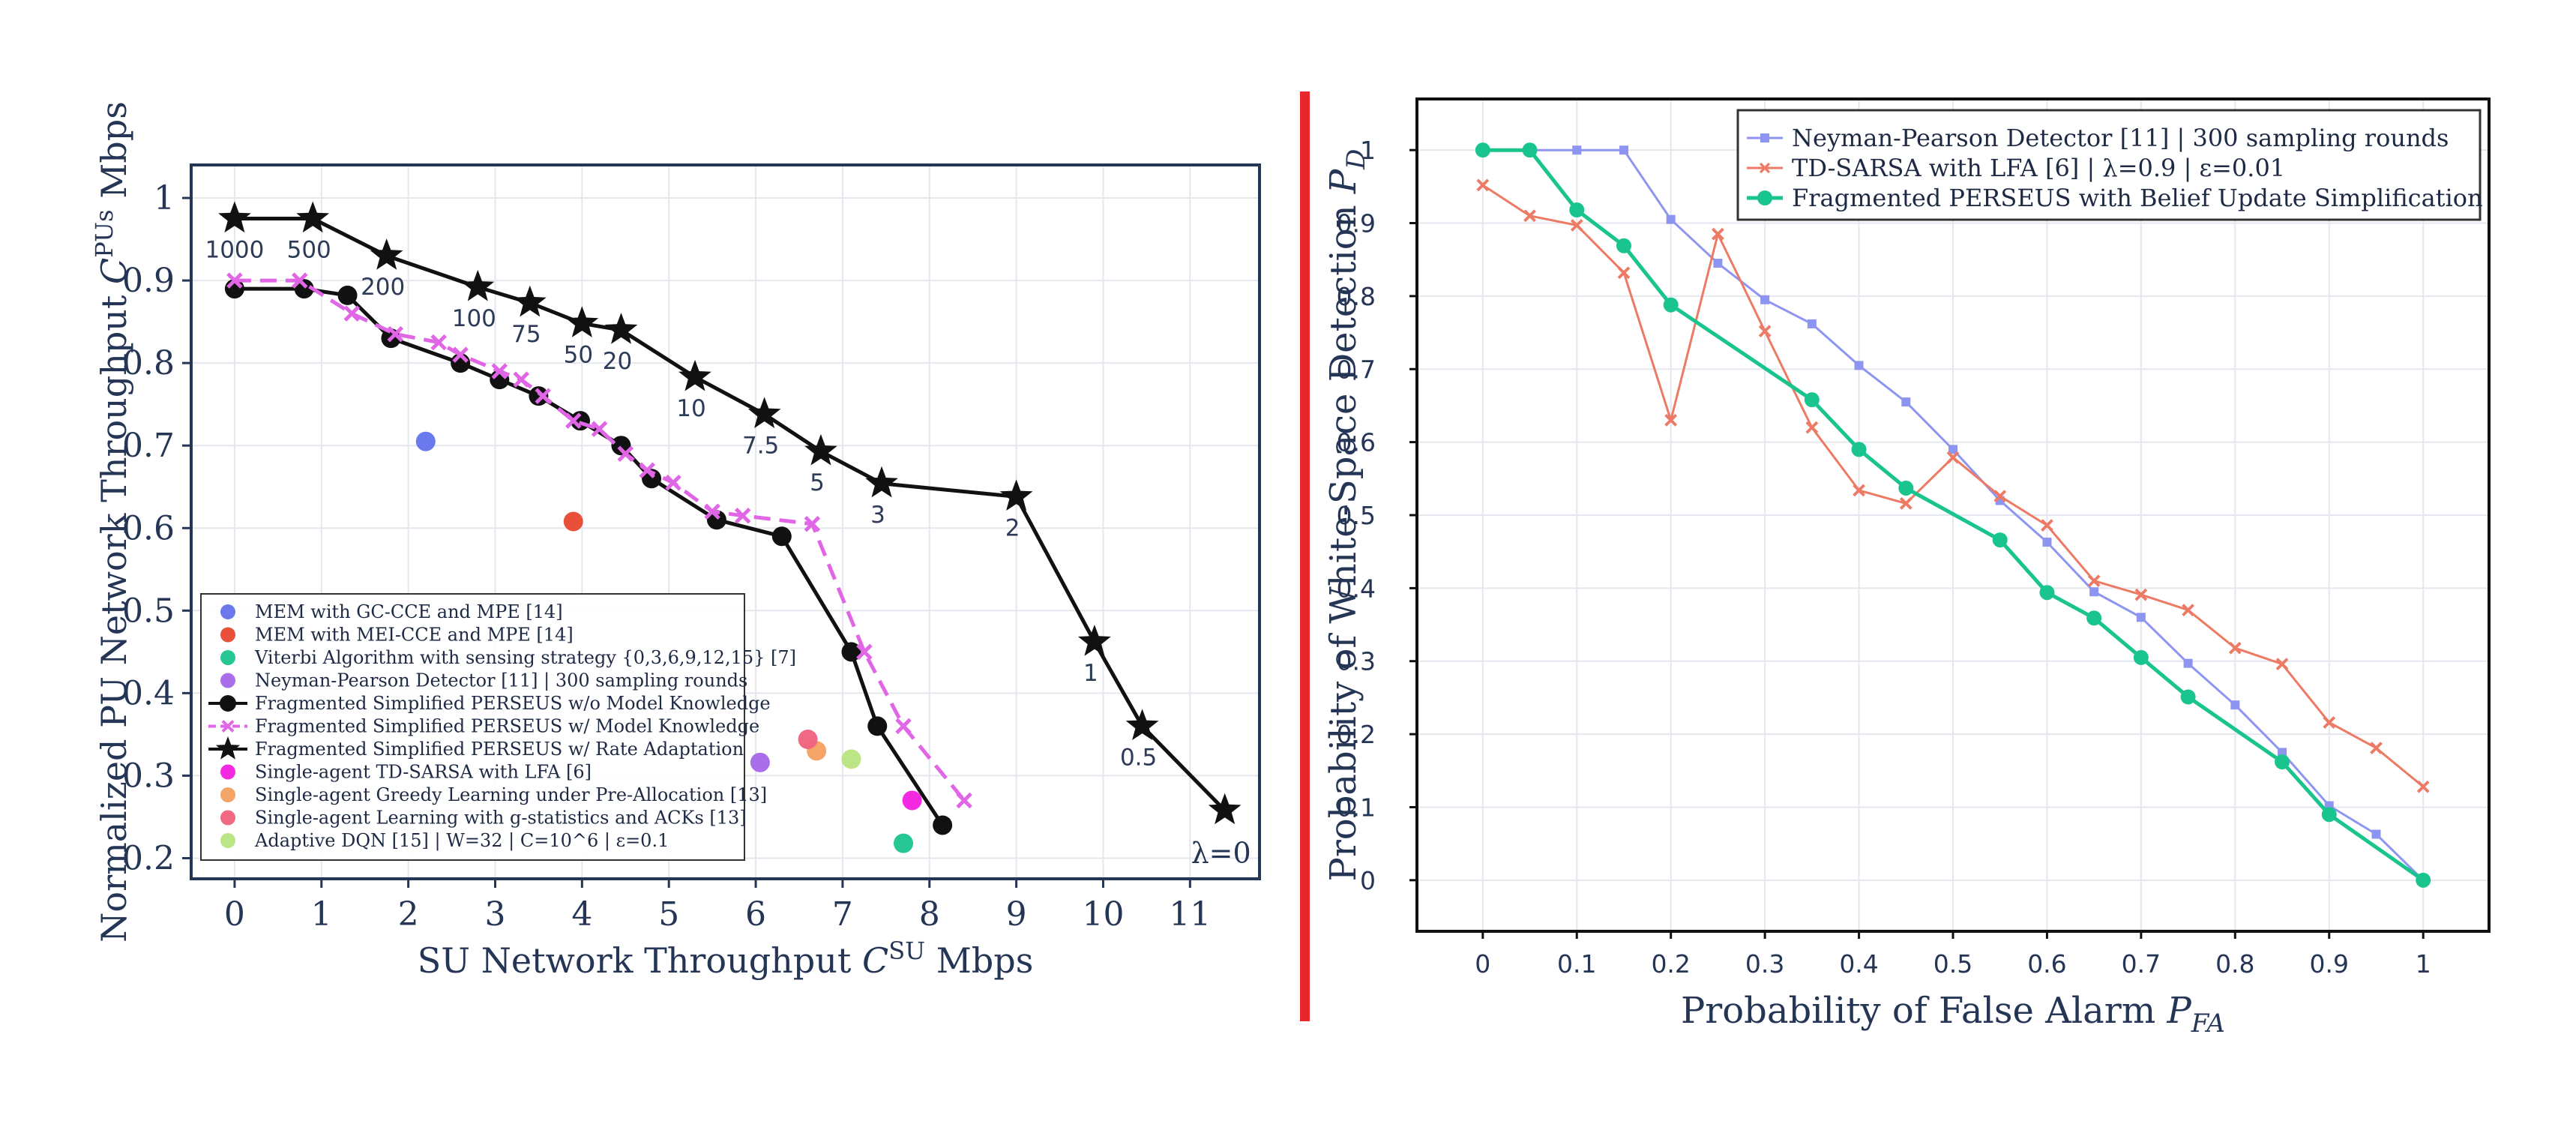 This screenshot has width=2576, height=1145. Describe the element at coordinates (618, 361) in the screenshot. I see `point-label: 20` at that location.